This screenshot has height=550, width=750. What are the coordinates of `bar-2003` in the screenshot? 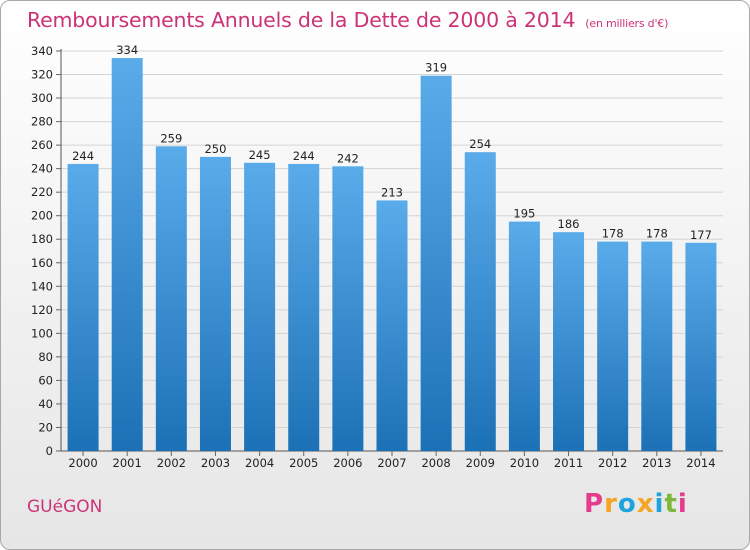 It's located at (215, 303).